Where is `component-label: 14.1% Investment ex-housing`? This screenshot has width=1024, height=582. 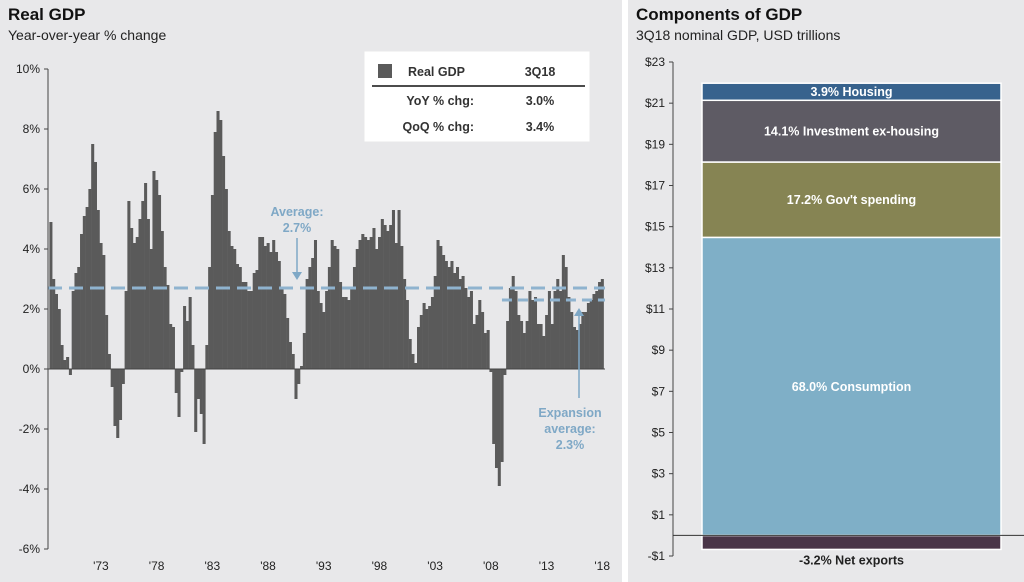
component-label: 14.1% Investment ex-housing is located at coordinates (851, 132).